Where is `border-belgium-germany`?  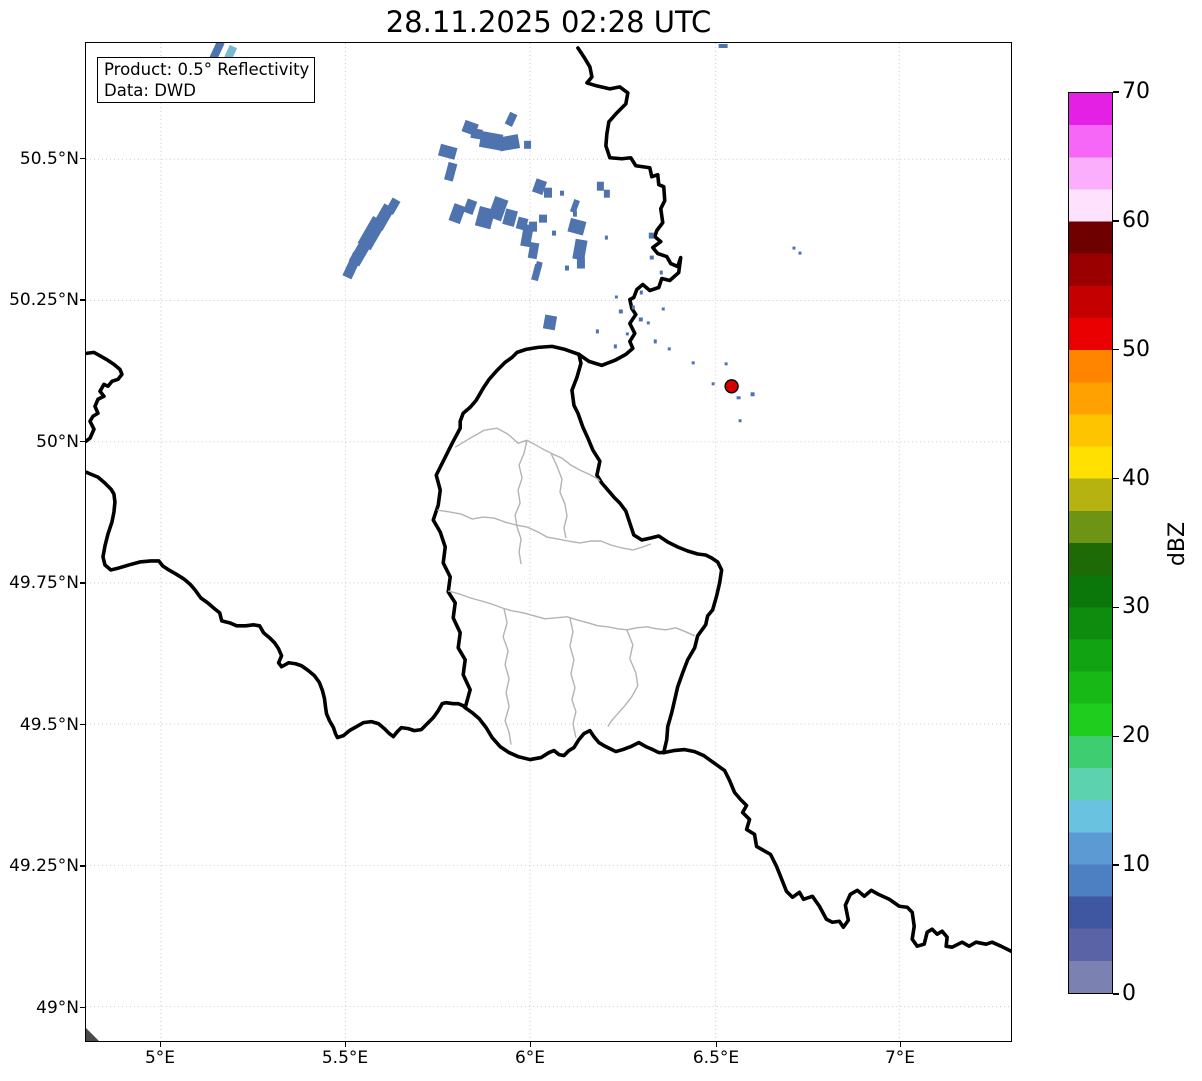
border-belgium-germany is located at coordinates (629, 207).